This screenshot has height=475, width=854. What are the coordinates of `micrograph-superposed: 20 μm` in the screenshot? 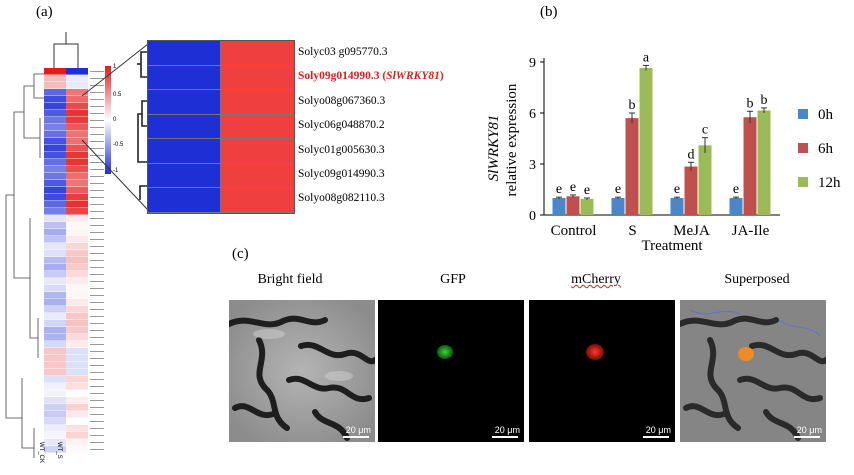 It's located at (753, 371).